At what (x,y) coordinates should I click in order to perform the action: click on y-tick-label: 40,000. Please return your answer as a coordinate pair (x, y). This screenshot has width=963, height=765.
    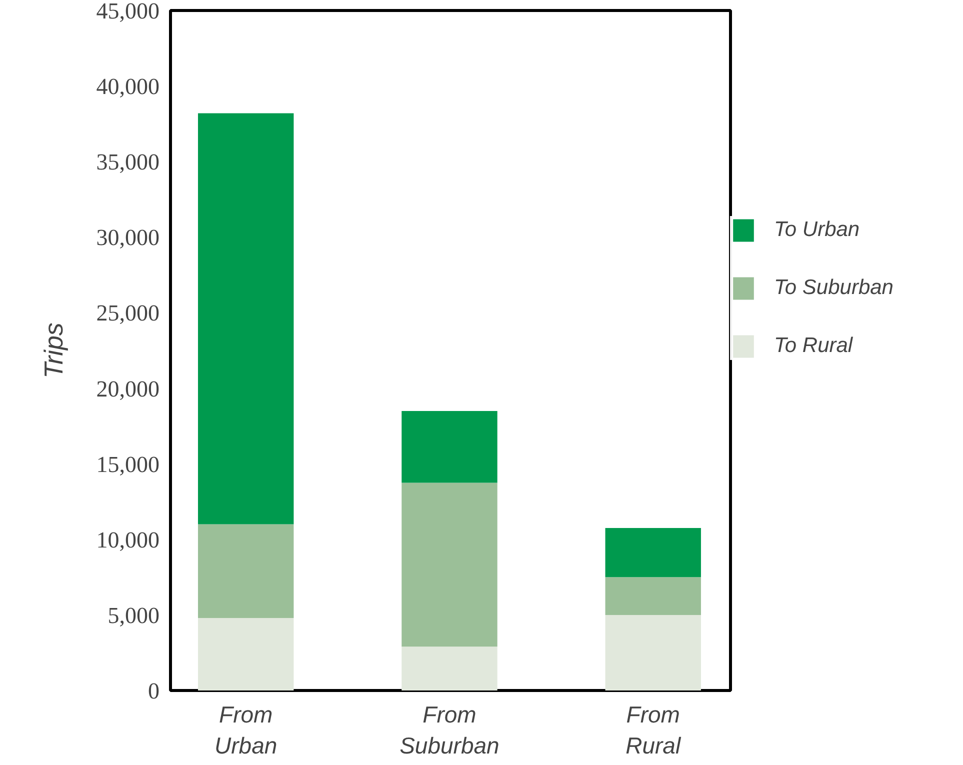
    Looking at the image, I should click on (128, 87).